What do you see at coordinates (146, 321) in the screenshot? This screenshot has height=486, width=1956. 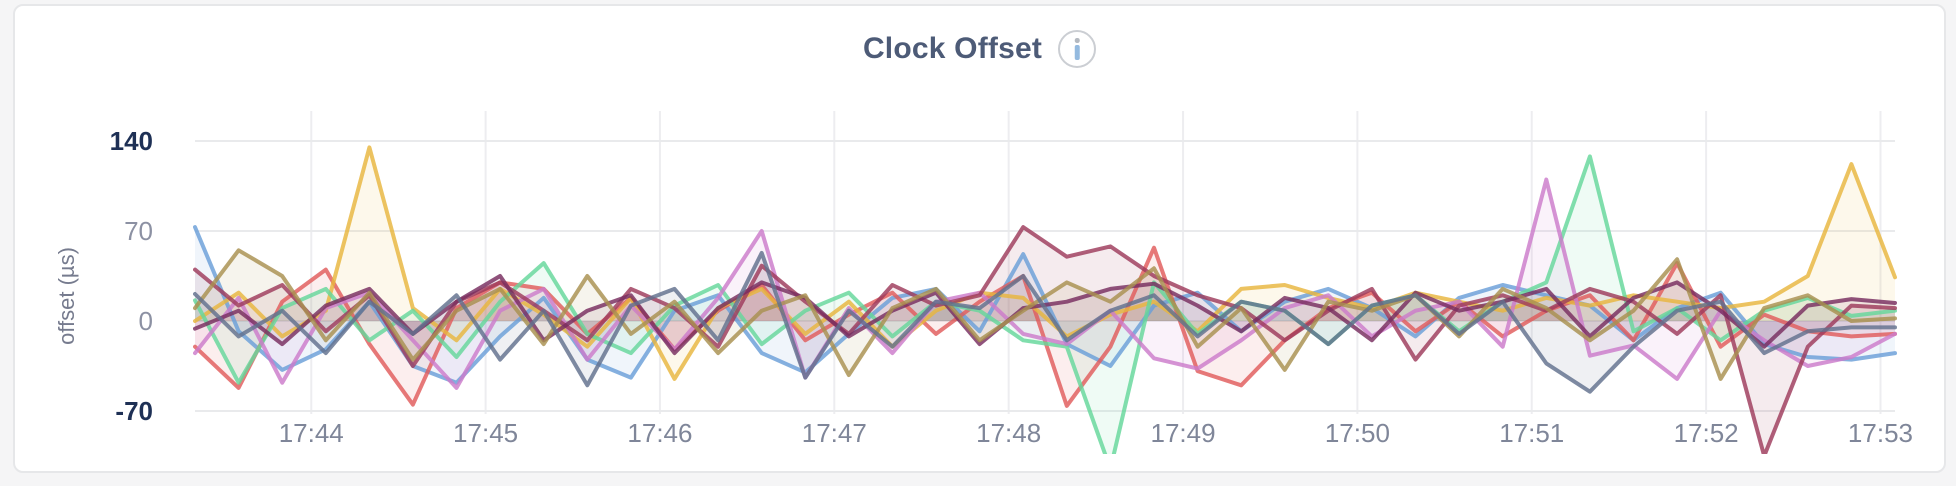 I see `y-tick-label: 0` at bounding box center [146, 321].